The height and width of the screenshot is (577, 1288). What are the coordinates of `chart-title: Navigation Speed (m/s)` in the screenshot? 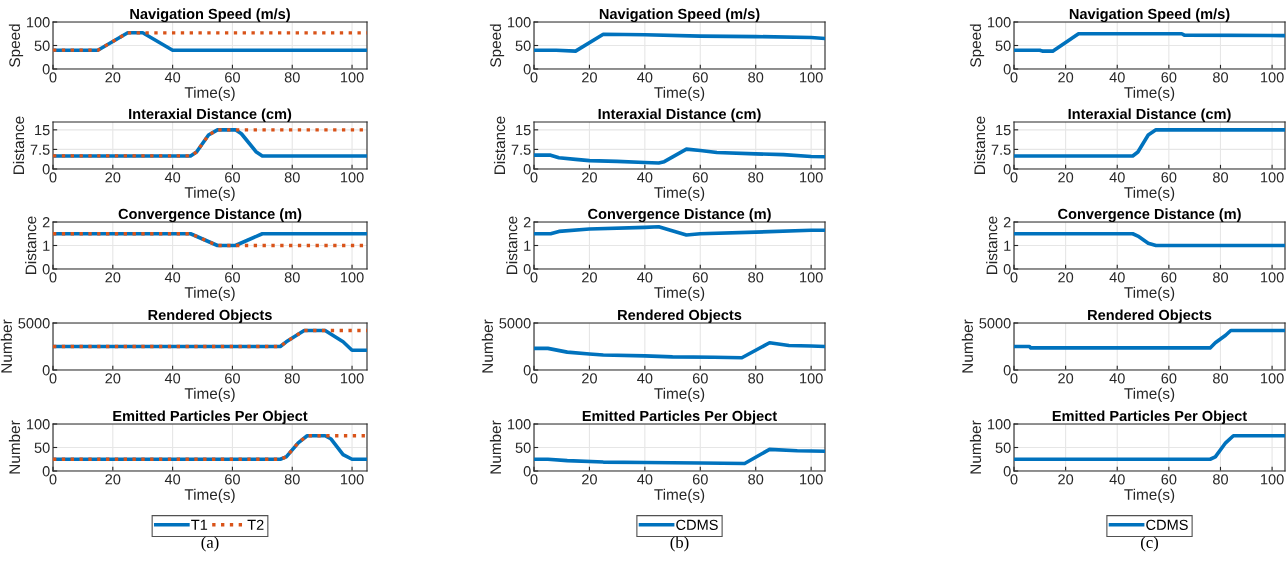 It's located at (1149, 15).